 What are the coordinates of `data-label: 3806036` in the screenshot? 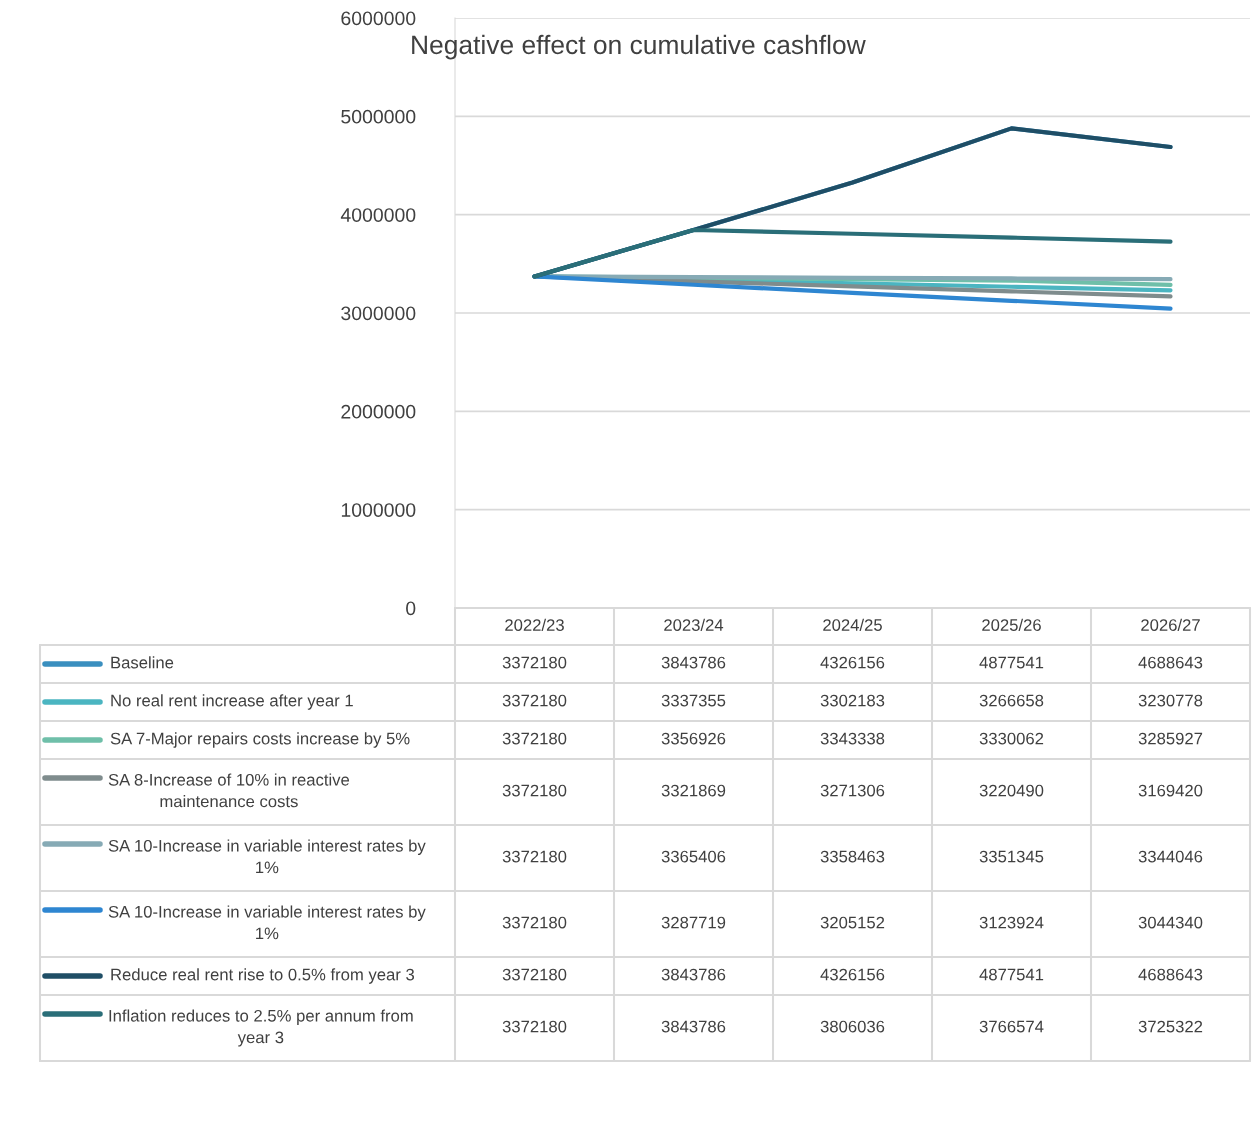 It's located at (852, 1026).